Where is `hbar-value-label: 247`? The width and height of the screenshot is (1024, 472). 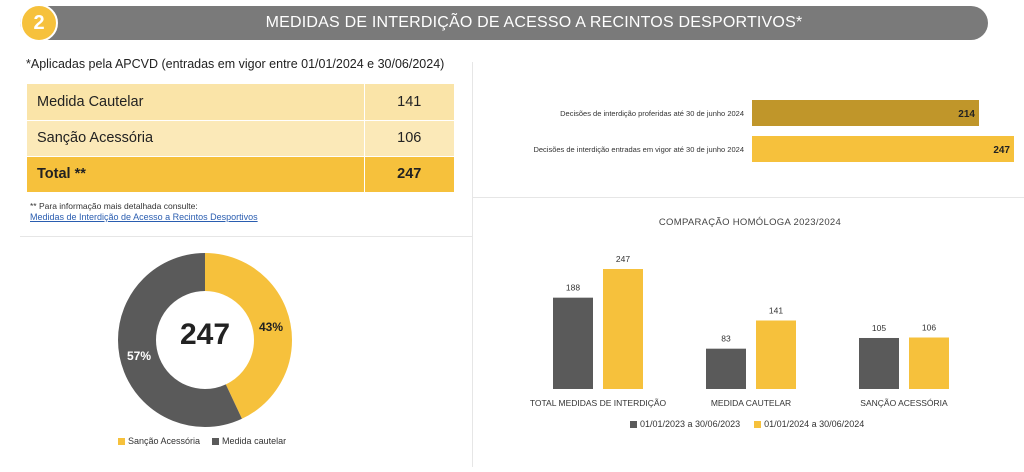 hbar-value-label: 247 is located at coordinates (1001, 150).